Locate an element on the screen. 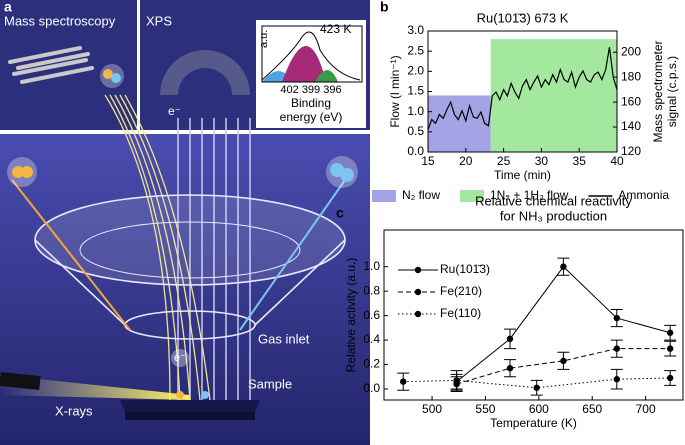 This screenshot has width=685, height=445. panel-label: c is located at coordinates (340, 213).